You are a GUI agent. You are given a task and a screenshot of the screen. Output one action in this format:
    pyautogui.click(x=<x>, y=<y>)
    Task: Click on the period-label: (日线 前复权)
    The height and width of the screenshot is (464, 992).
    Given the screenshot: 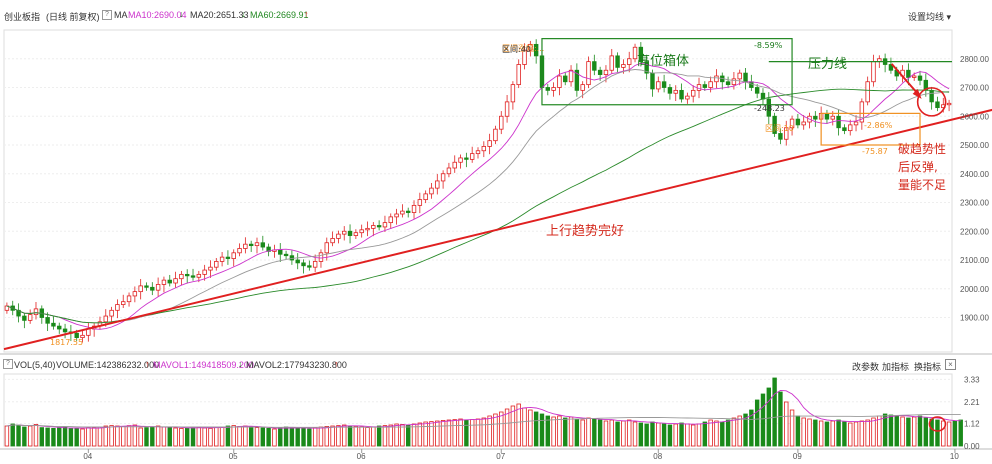 What is the action you would take?
    pyautogui.click(x=73, y=17)
    